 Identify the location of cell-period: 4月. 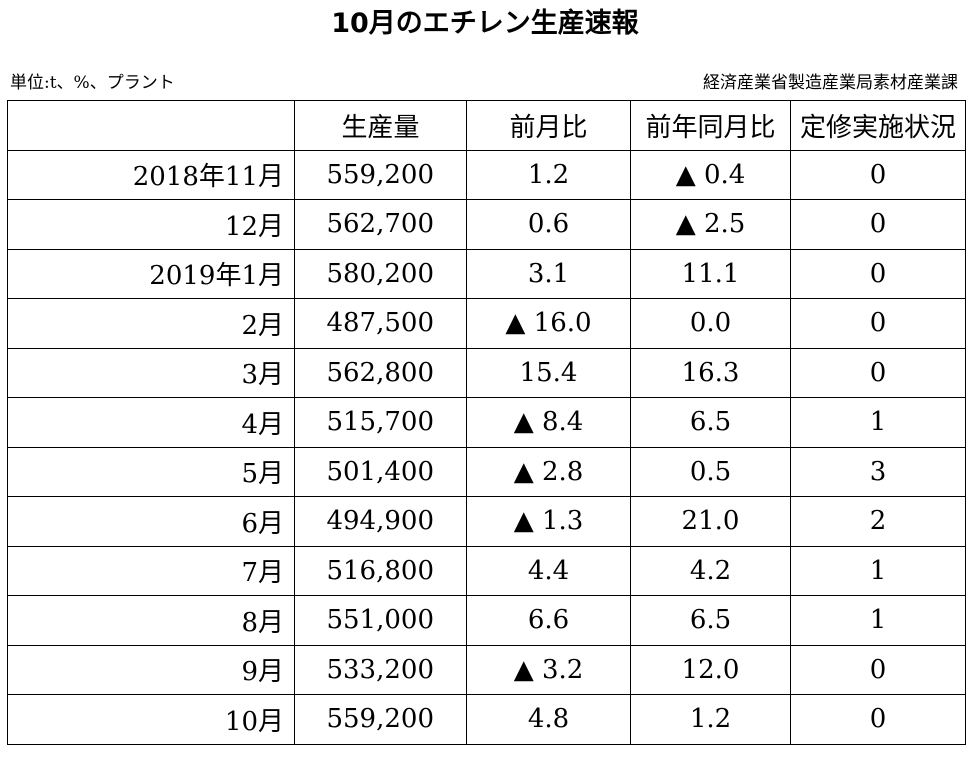
(151, 422).